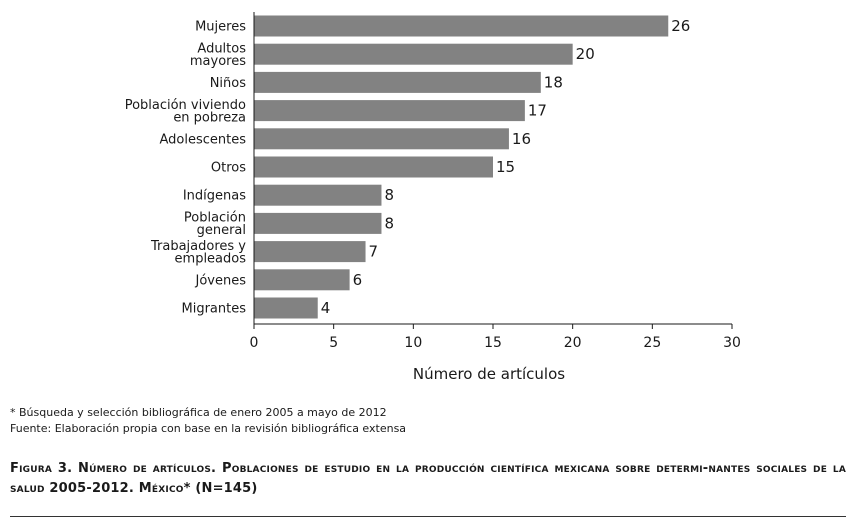 Image resolution: width=855 pixels, height=530 pixels. I want to click on category-label: Trabajadores y, so click(198, 246).